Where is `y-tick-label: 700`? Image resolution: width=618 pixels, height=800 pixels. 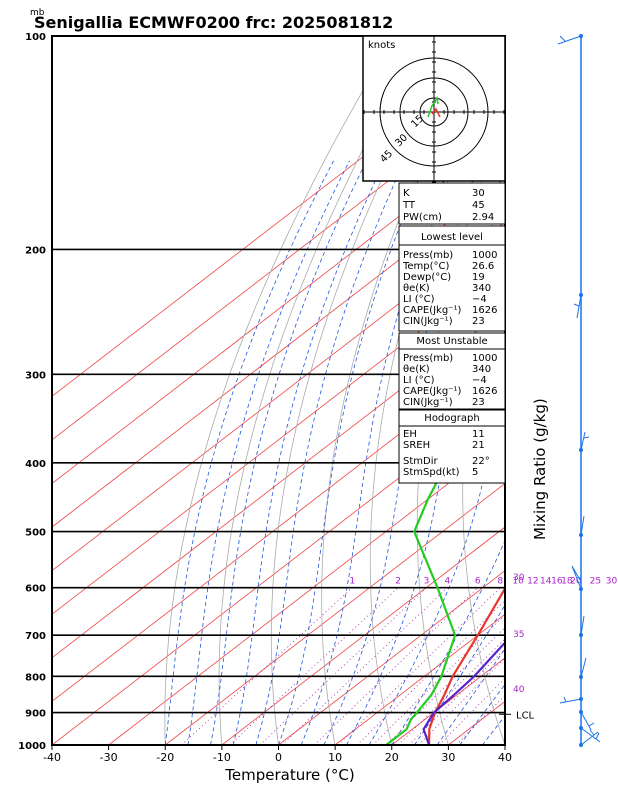
y-tick-label: 700 is located at coordinates (35, 636).